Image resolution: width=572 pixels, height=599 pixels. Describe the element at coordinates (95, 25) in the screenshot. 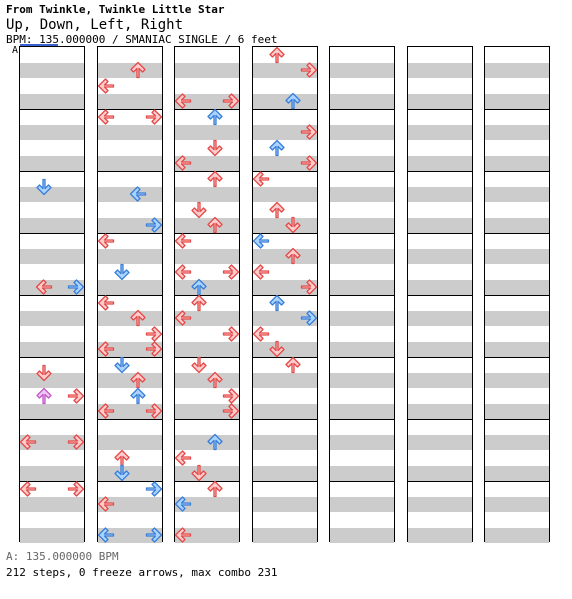

I see `chart-title: Up, Down, Left, Right` at that location.